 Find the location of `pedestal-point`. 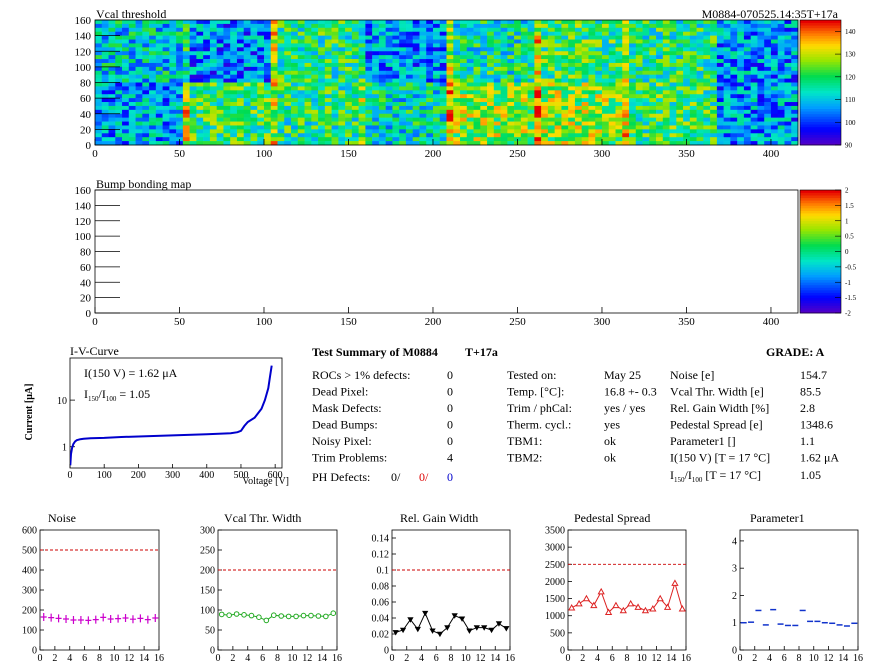

pedestal-point is located at coordinates (623, 610).